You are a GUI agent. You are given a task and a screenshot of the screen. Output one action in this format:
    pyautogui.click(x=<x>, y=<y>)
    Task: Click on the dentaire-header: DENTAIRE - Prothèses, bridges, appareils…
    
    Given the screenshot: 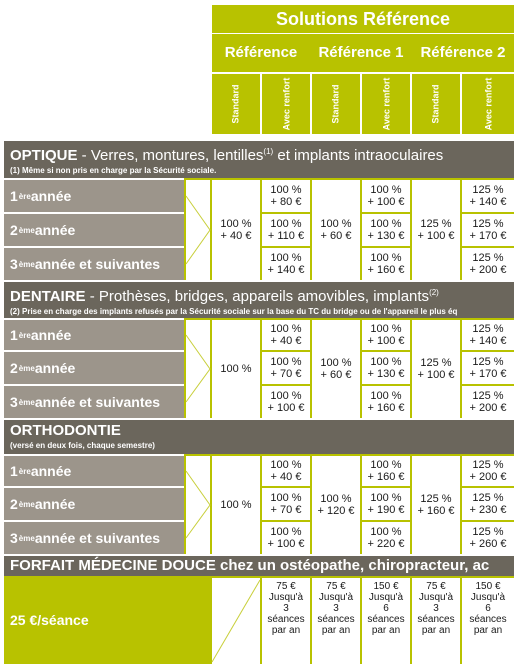 What is the action you would take?
    pyautogui.click(x=259, y=300)
    